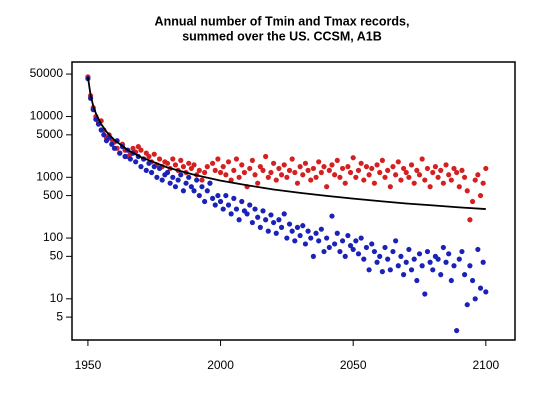 This screenshot has height=410, width=540. What do you see at coordinates (485, 365) in the screenshot?
I see `x-tick-label: 2100` at bounding box center [485, 365].